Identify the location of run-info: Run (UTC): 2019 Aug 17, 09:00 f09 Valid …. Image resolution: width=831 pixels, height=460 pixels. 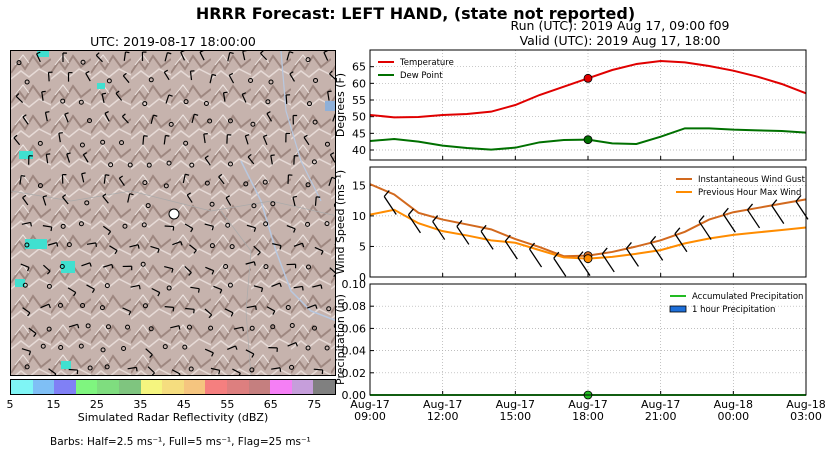
(620, 33).